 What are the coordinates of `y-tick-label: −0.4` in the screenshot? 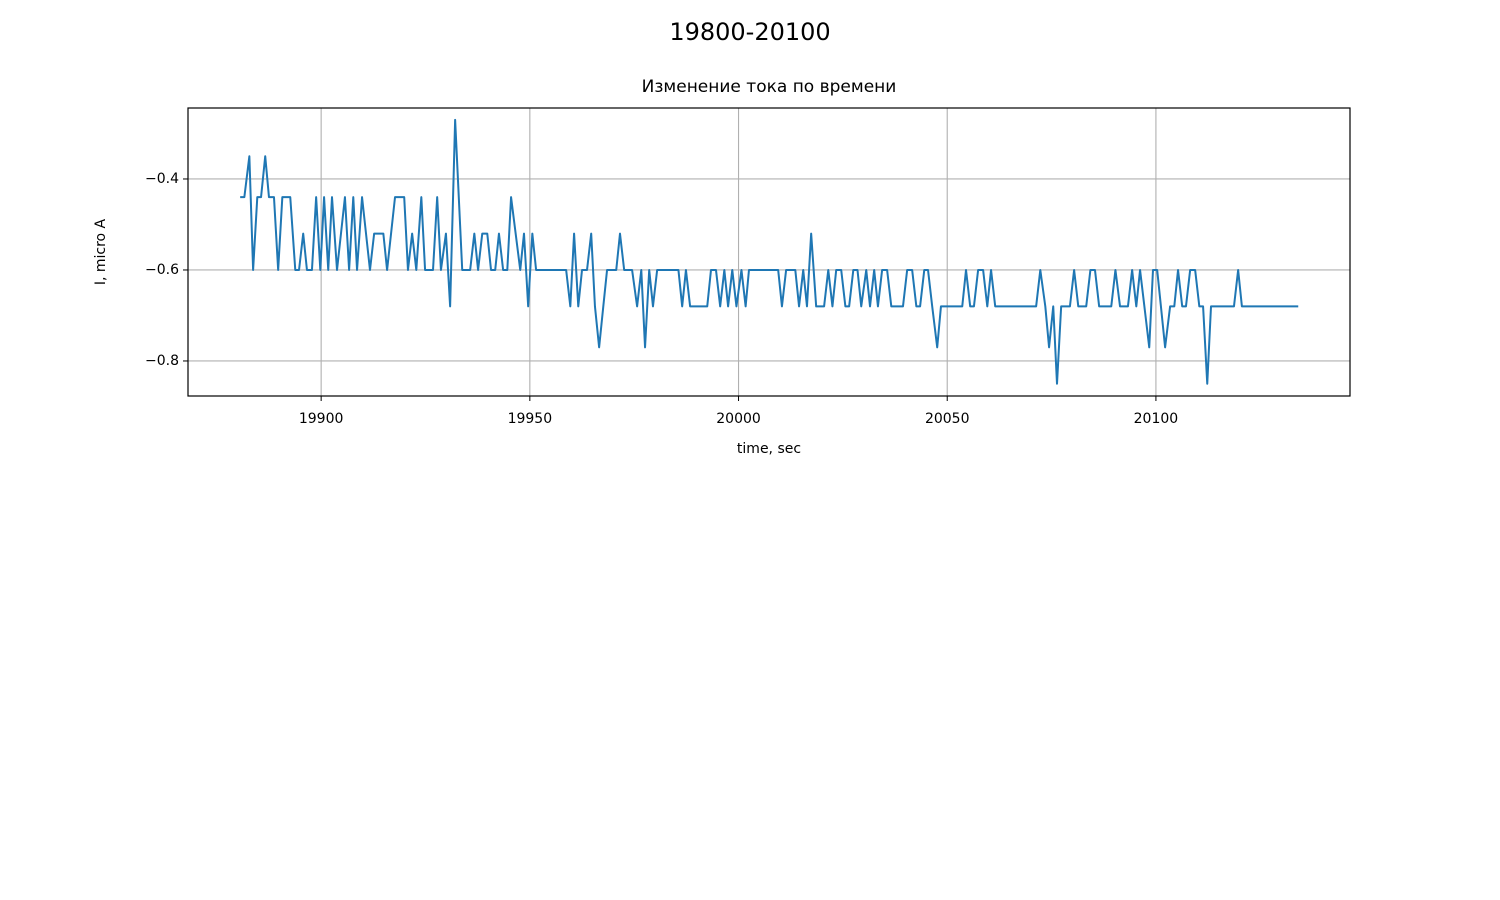 It's located at (162, 179).